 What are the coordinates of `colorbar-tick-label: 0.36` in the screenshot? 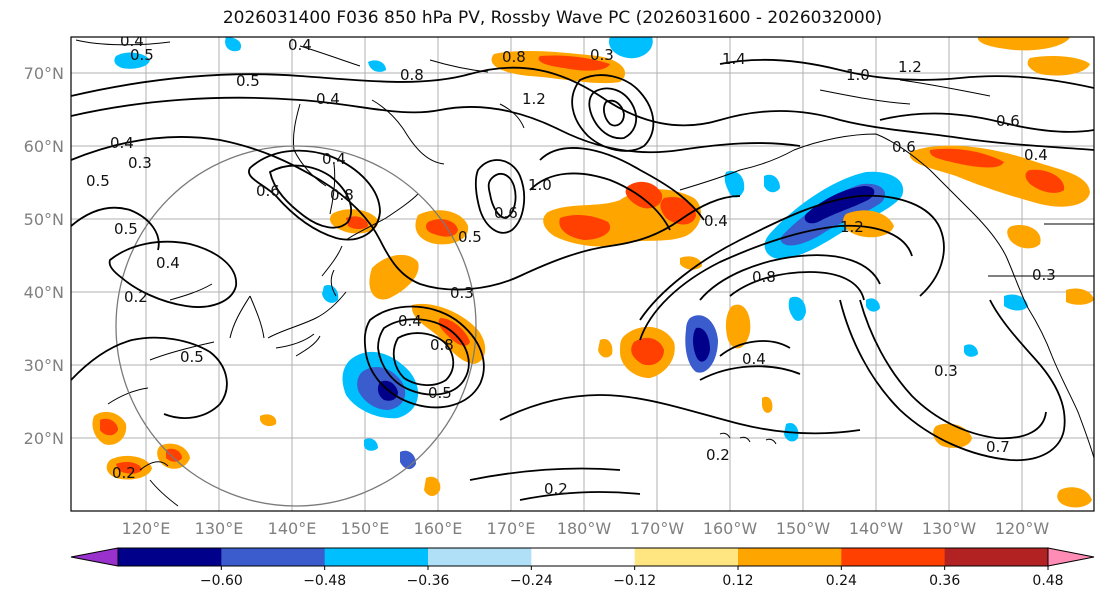 It's located at (944, 581).